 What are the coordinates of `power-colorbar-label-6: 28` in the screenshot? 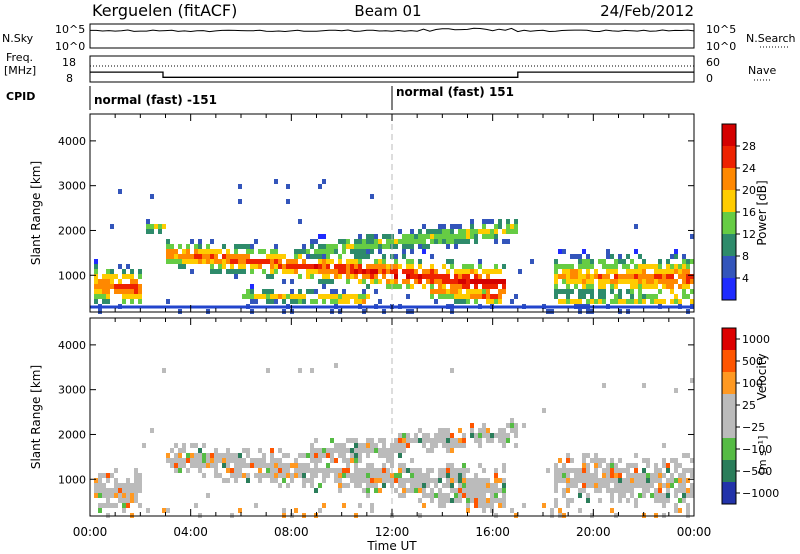 It's located at (749, 146).